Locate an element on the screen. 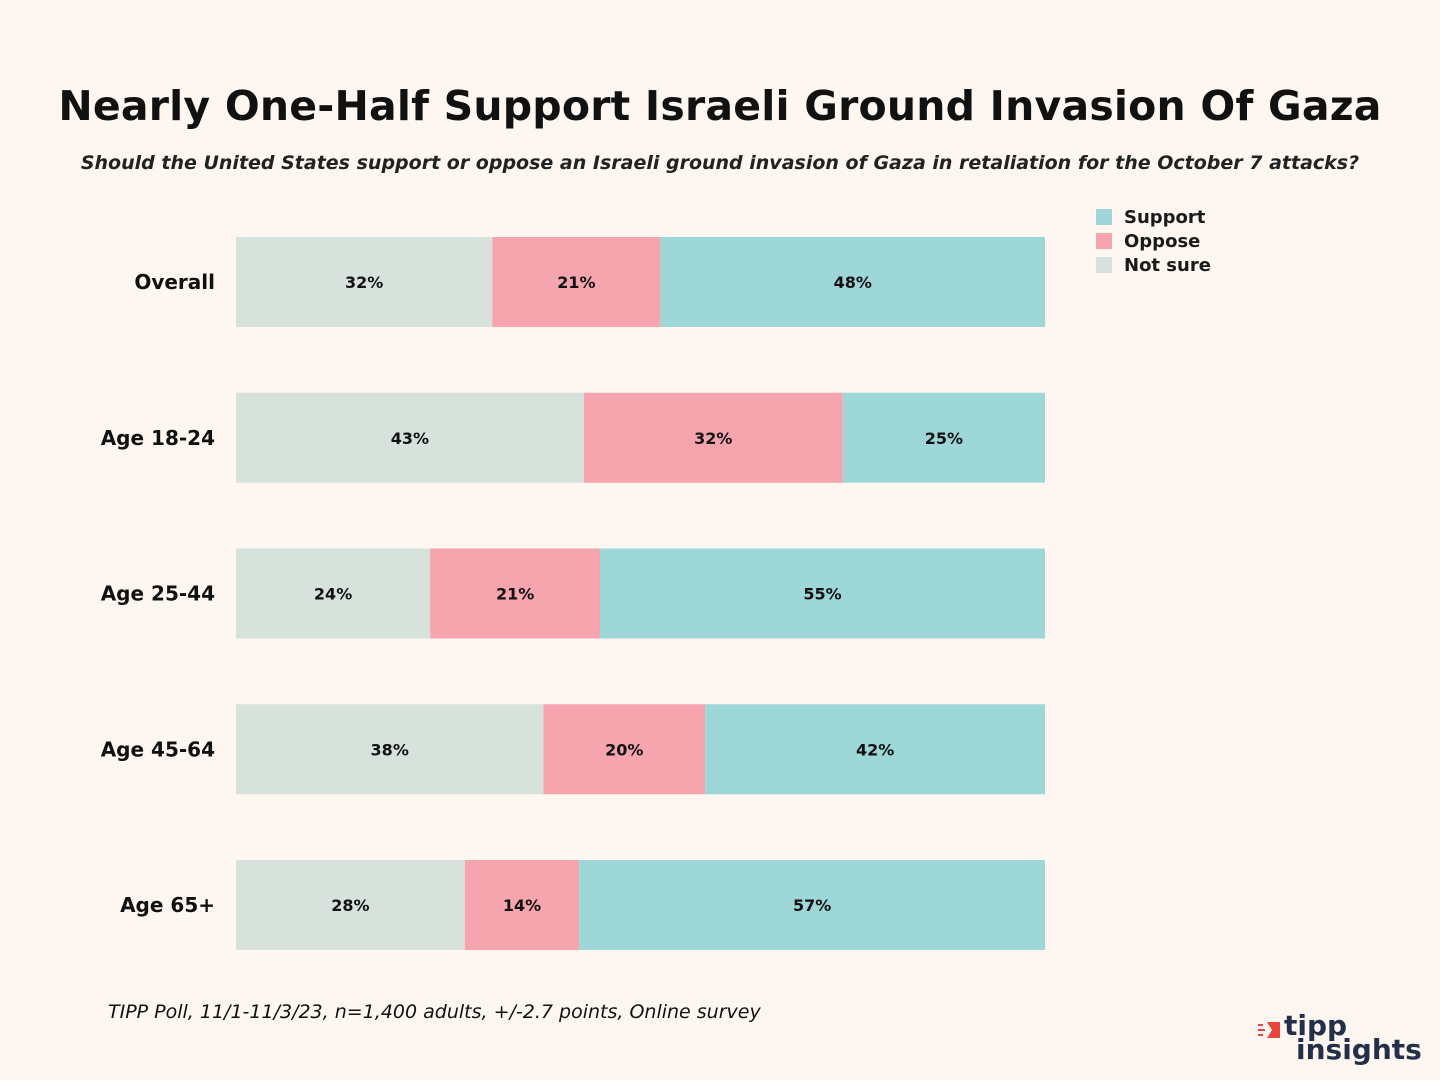  bar-age-65-oppose is located at coordinates (522, 905).